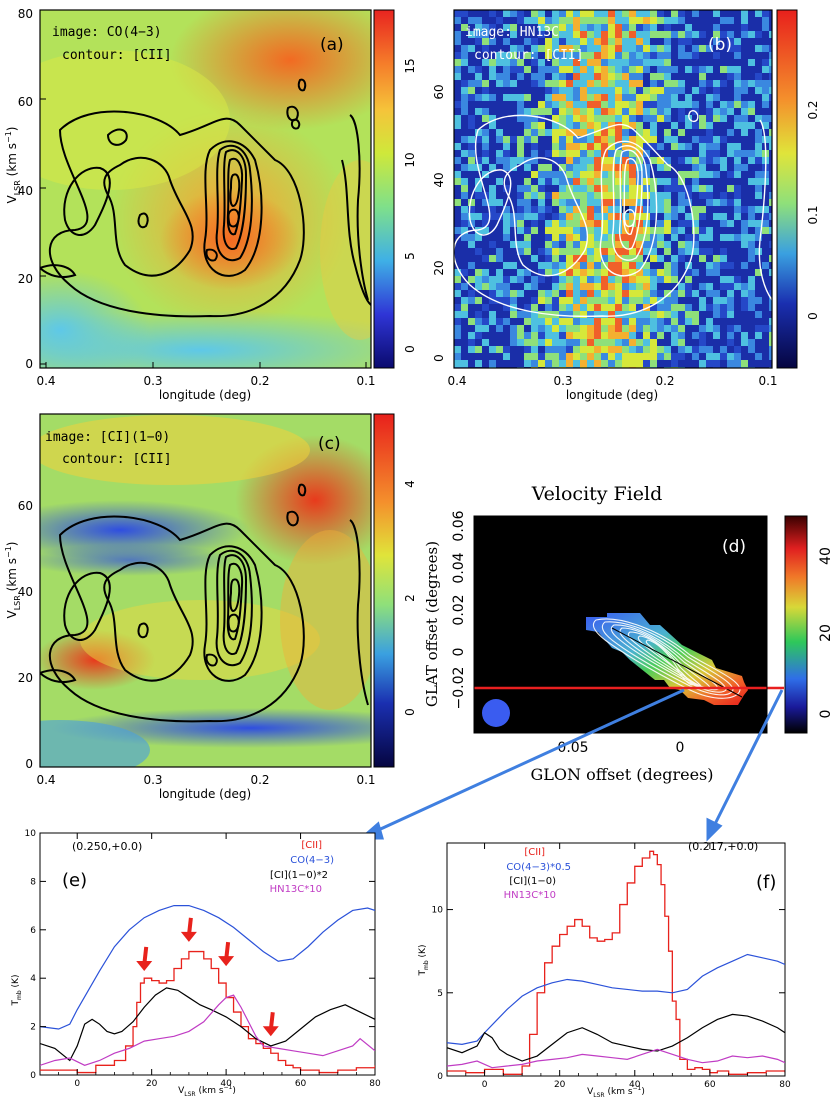 The width and height of the screenshot is (839, 1103). What do you see at coordinates (207, 1091) in the screenshot?
I see `panel-e-xlabel: VLSR (km s−1)` at bounding box center [207, 1091].